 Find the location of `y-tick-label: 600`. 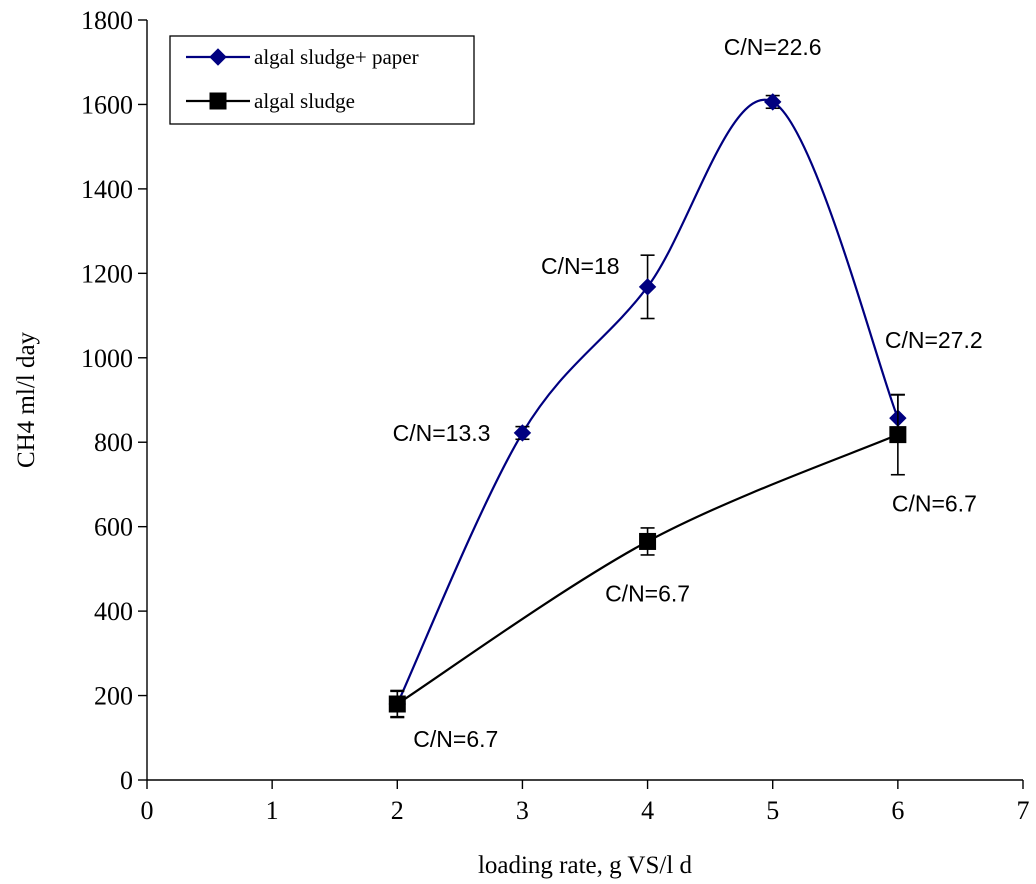

y-tick-label: 600 is located at coordinates (113, 527).